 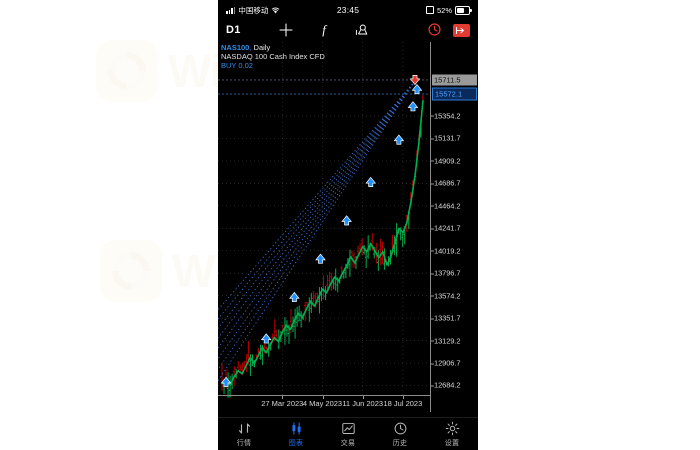 What do you see at coordinates (445, 341) in the screenshot?
I see `price-axis-label: 13129.2` at bounding box center [445, 341].